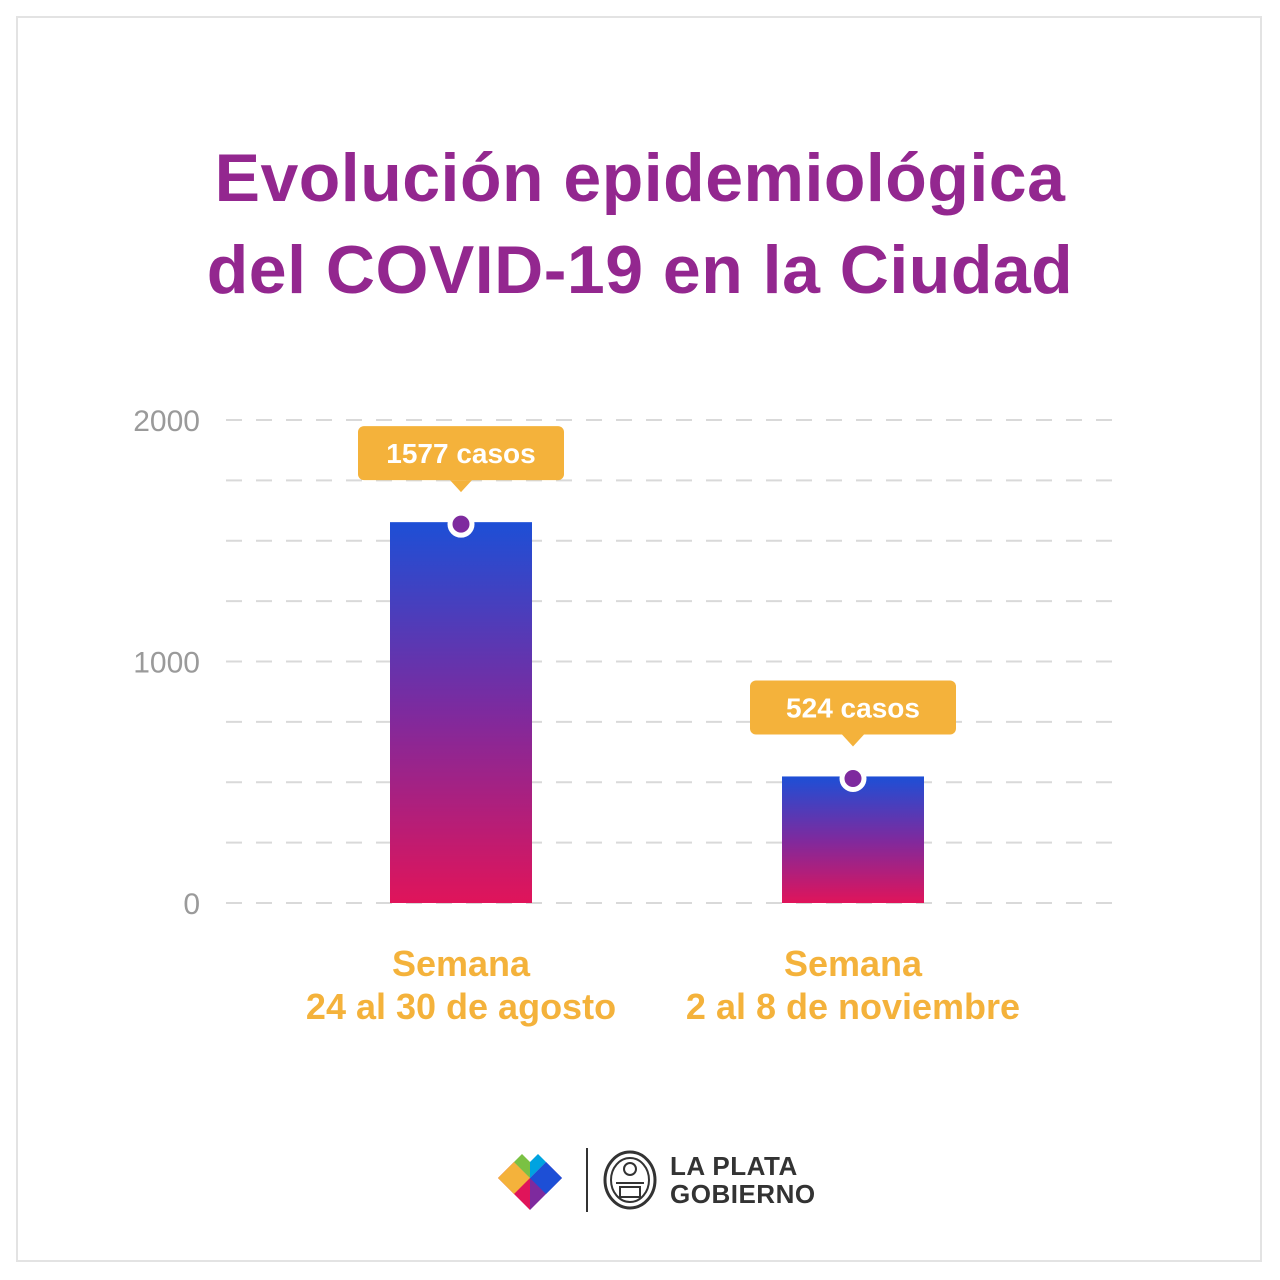 The width and height of the screenshot is (1280, 1280). I want to click on org-name: LA PLATA GOBIERNO, so click(743, 1180).